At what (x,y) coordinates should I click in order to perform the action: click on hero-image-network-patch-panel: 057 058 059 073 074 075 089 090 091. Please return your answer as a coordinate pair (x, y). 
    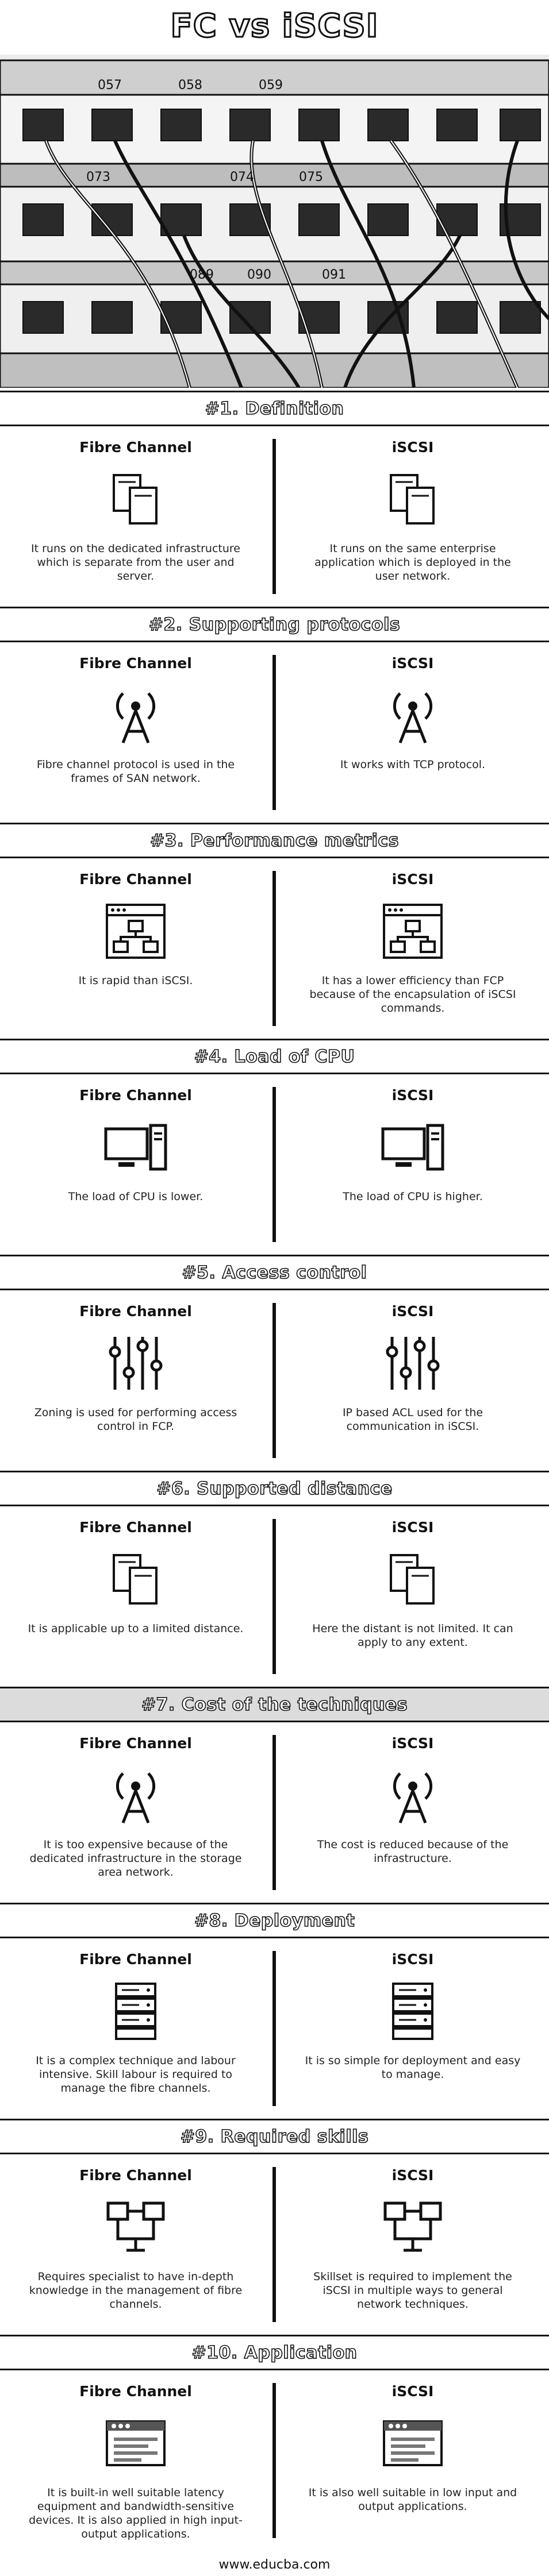
    Looking at the image, I should click on (274, 221).